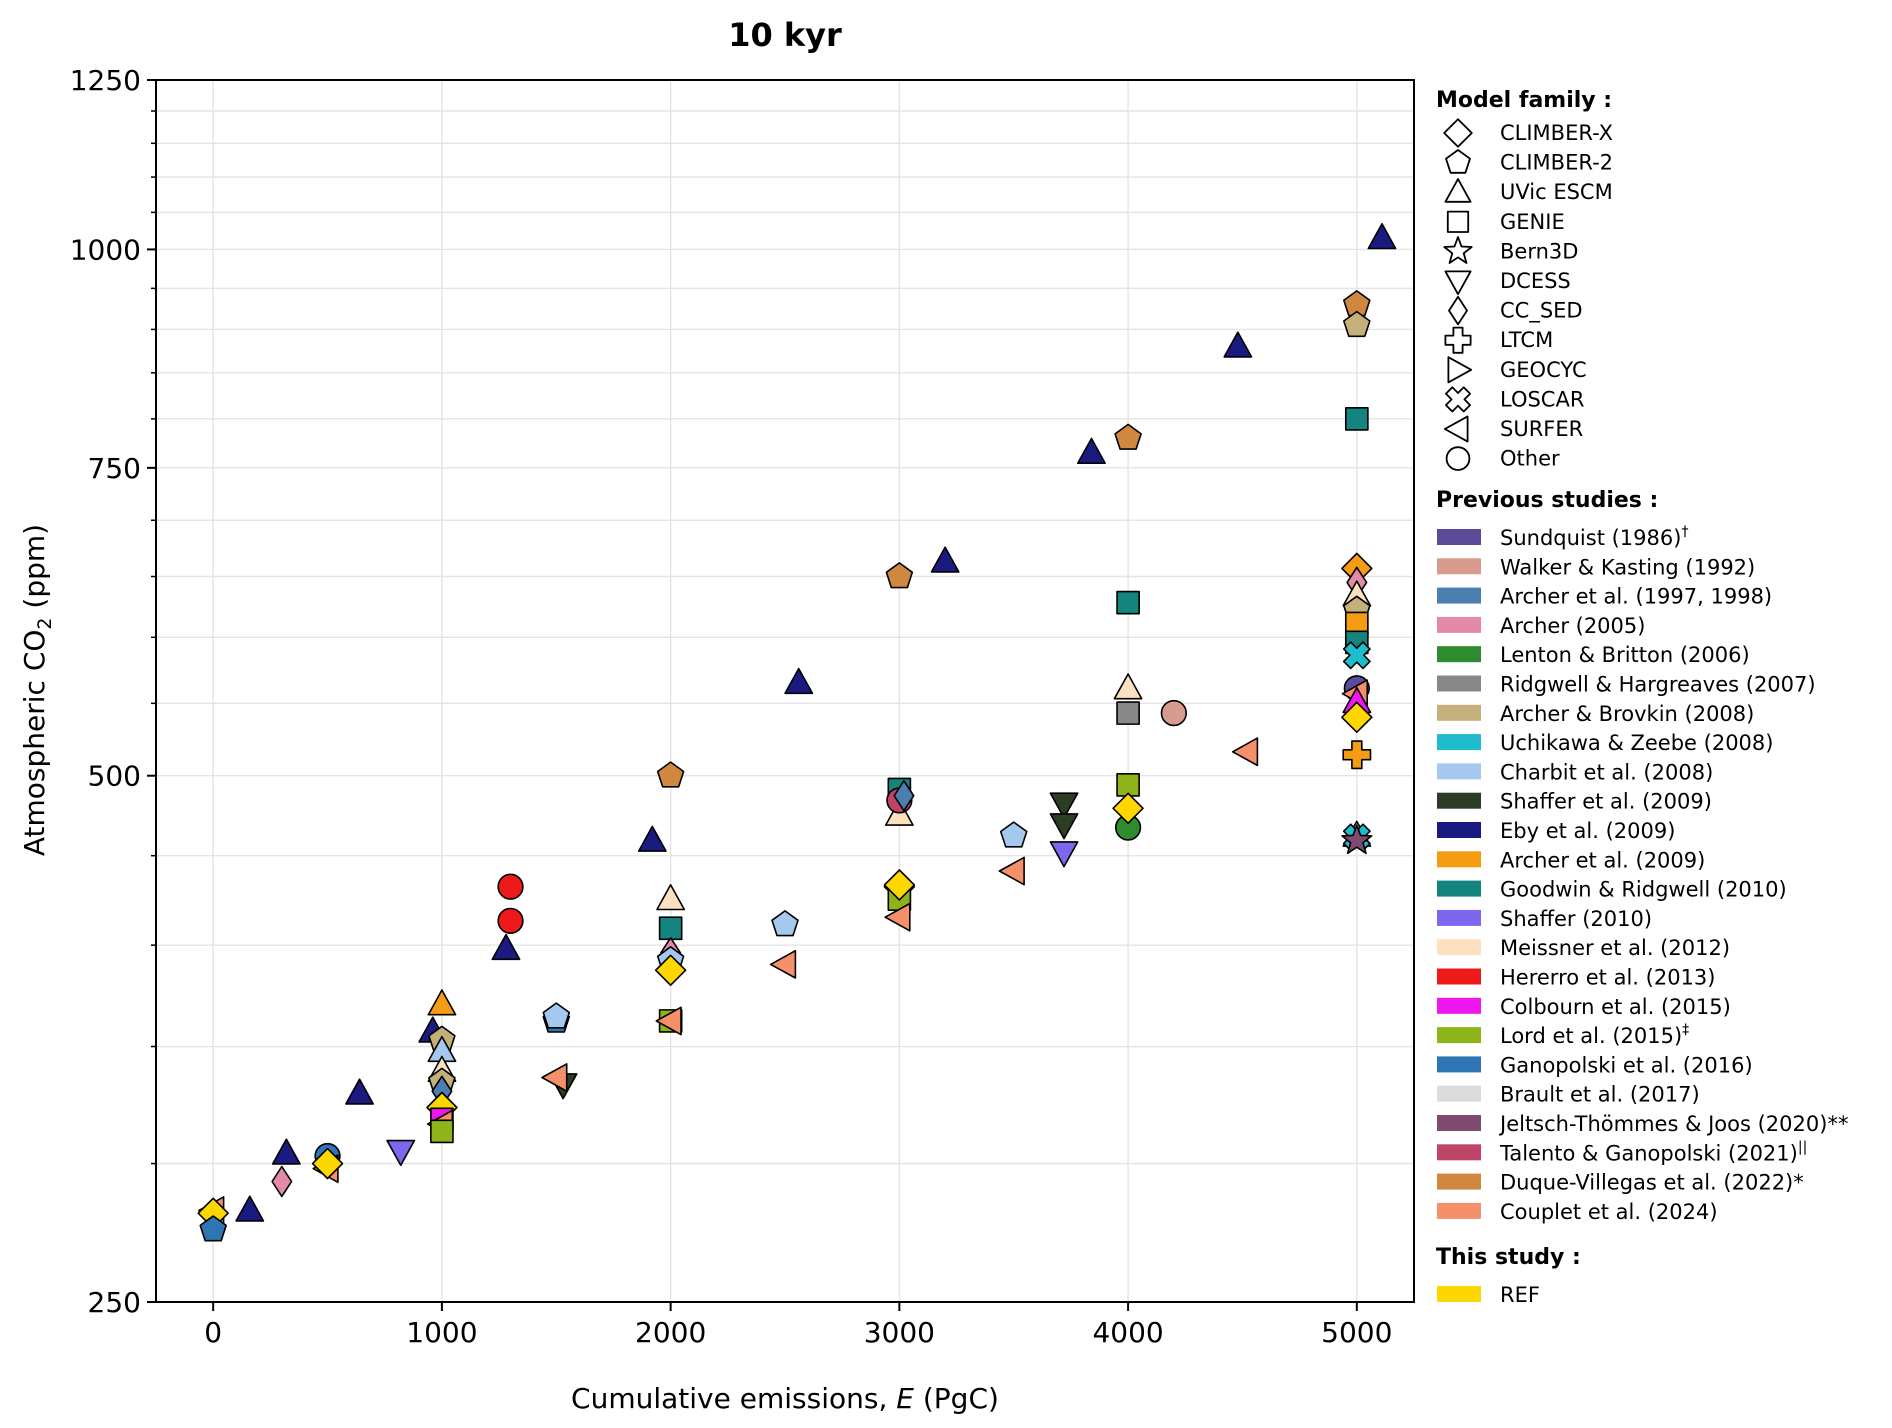  What do you see at coordinates (1460, 370) in the screenshot?
I see `legend-triangle-right-icon` at bounding box center [1460, 370].